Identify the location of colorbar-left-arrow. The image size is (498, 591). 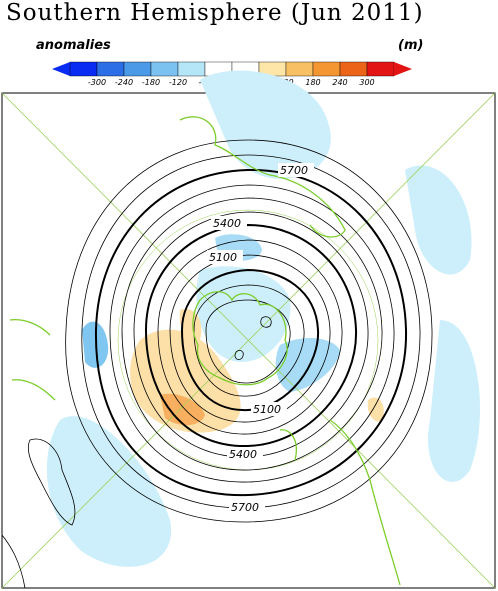
(61, 69).